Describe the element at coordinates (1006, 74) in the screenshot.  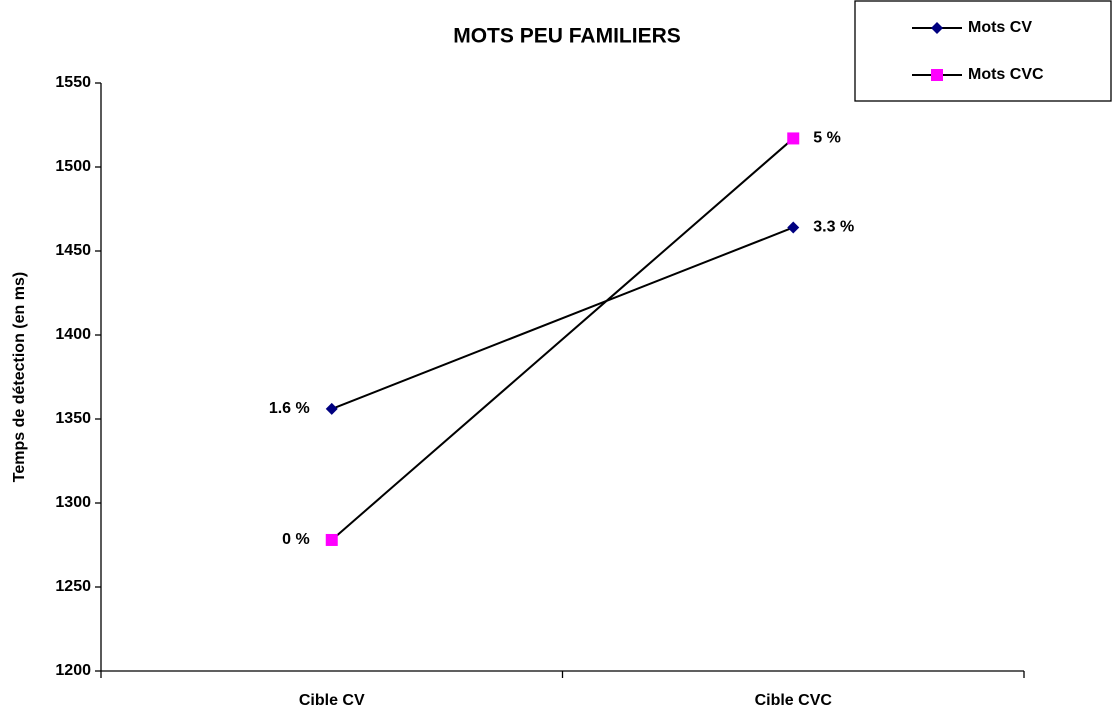
I see `legend-label: Mots CVC` at that location.